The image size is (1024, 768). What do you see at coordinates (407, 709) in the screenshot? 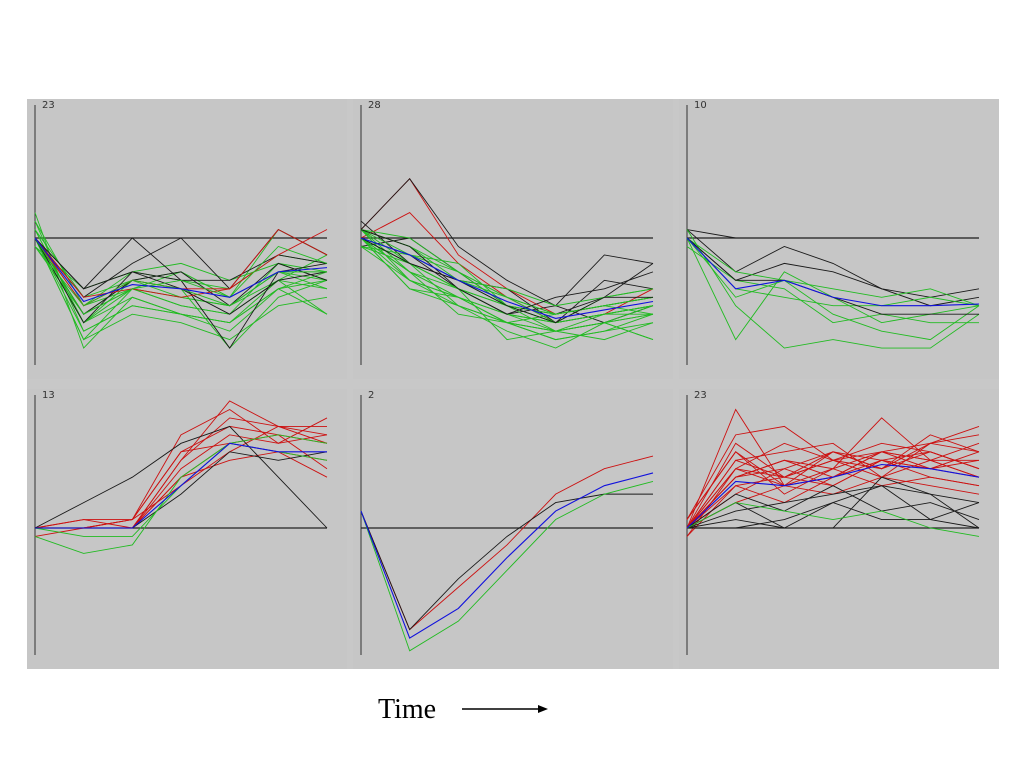
I see `x-axis-label: Time` at bounding box center [407, 709].